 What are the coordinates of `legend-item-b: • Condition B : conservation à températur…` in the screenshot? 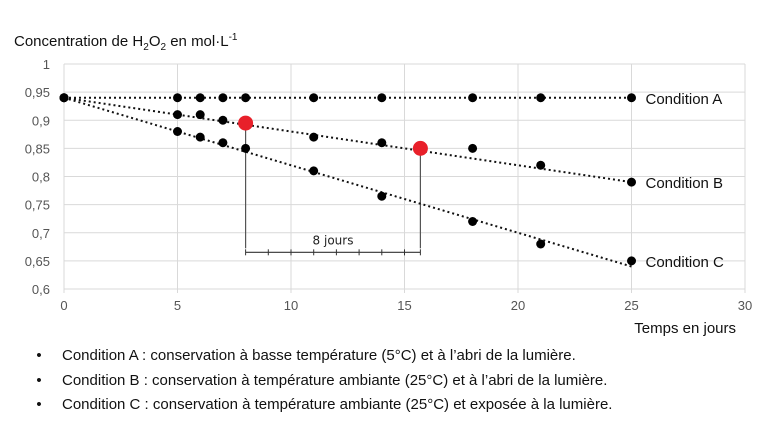 It's located at (321, 381).